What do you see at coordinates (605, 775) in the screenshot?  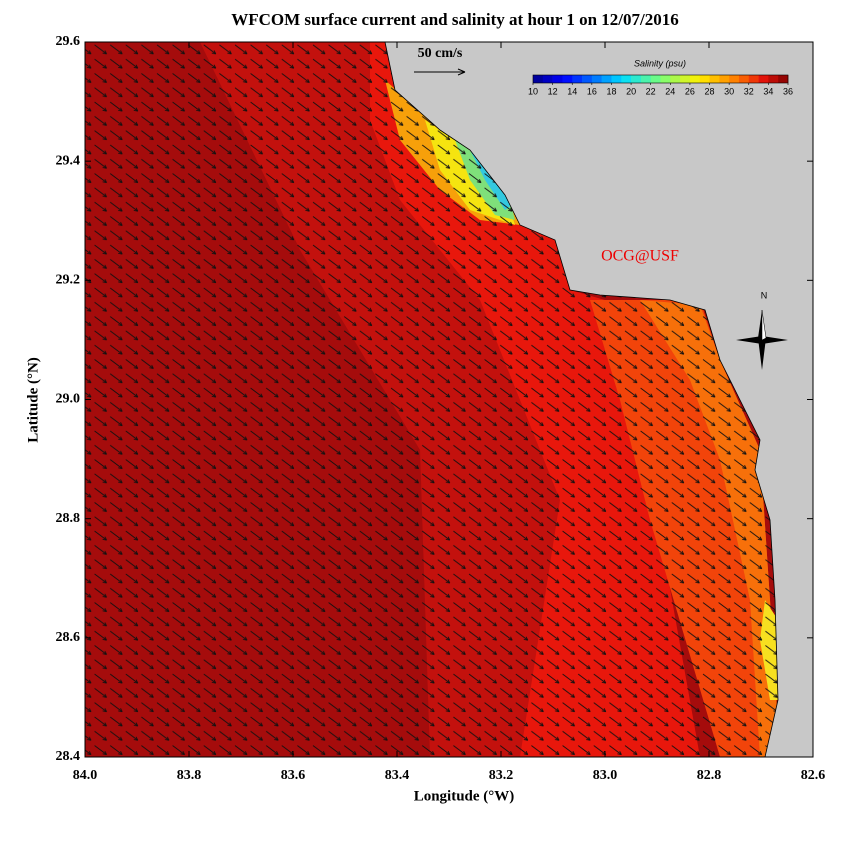 I see `x-tick-label: 83.0` at bounding box center [605, 775].